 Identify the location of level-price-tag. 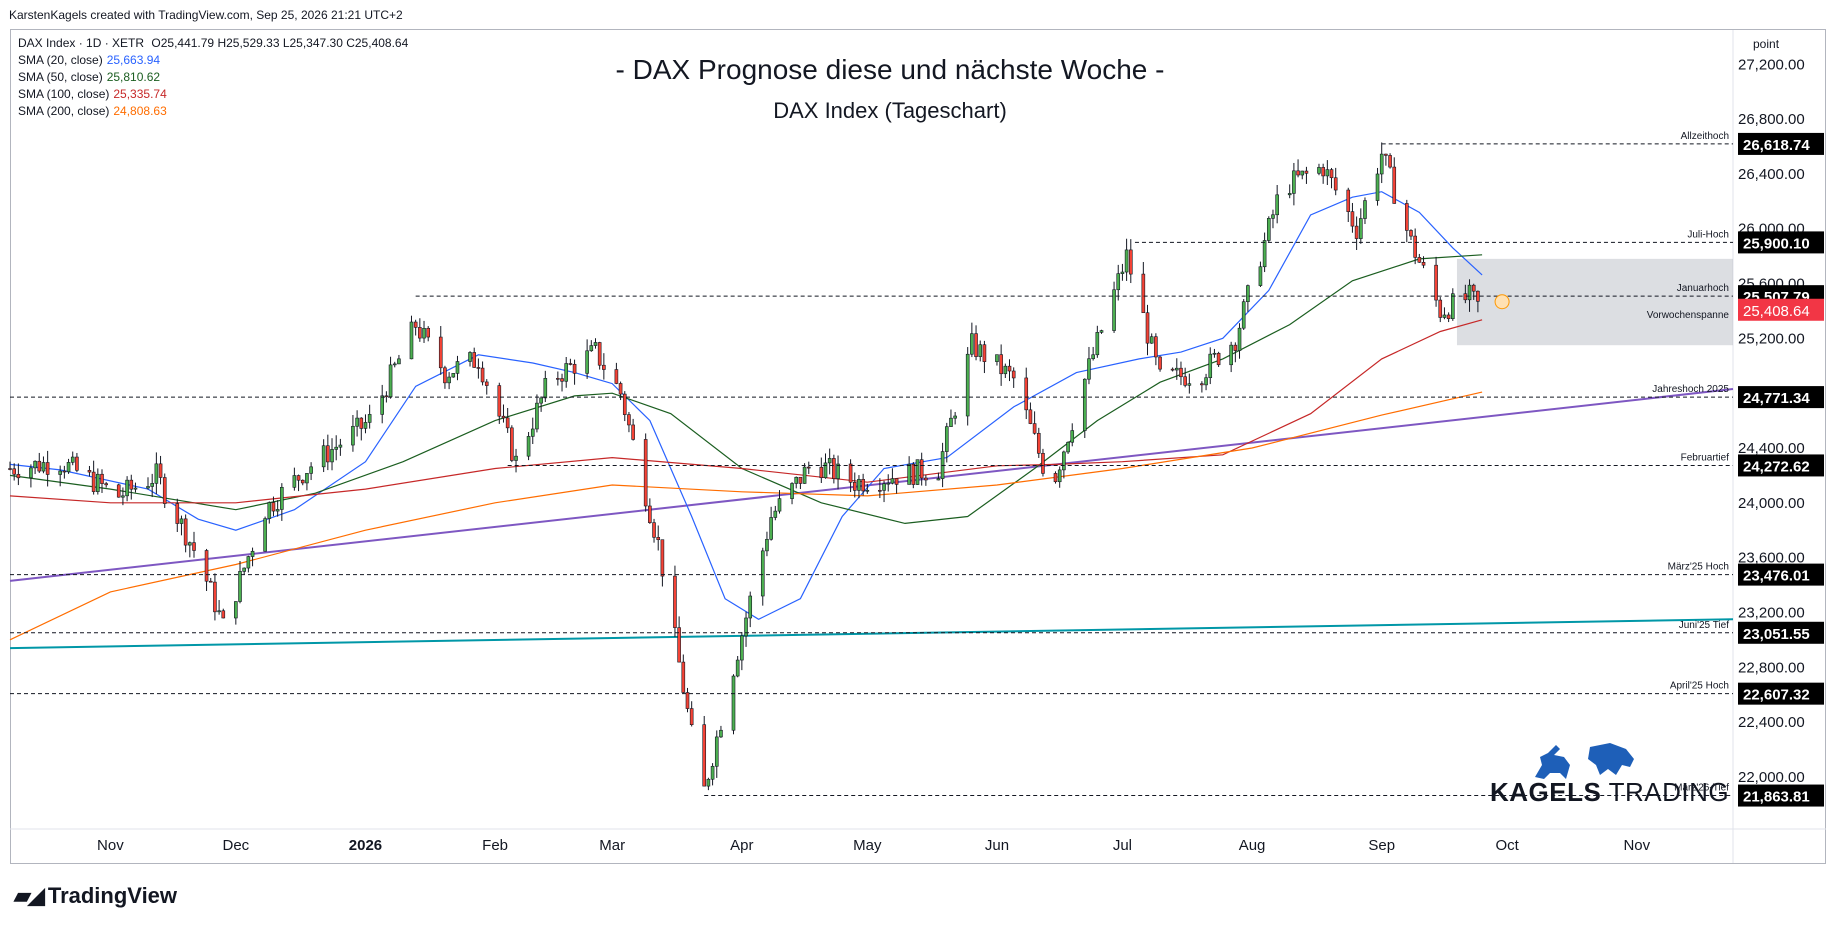
(1781, 143).